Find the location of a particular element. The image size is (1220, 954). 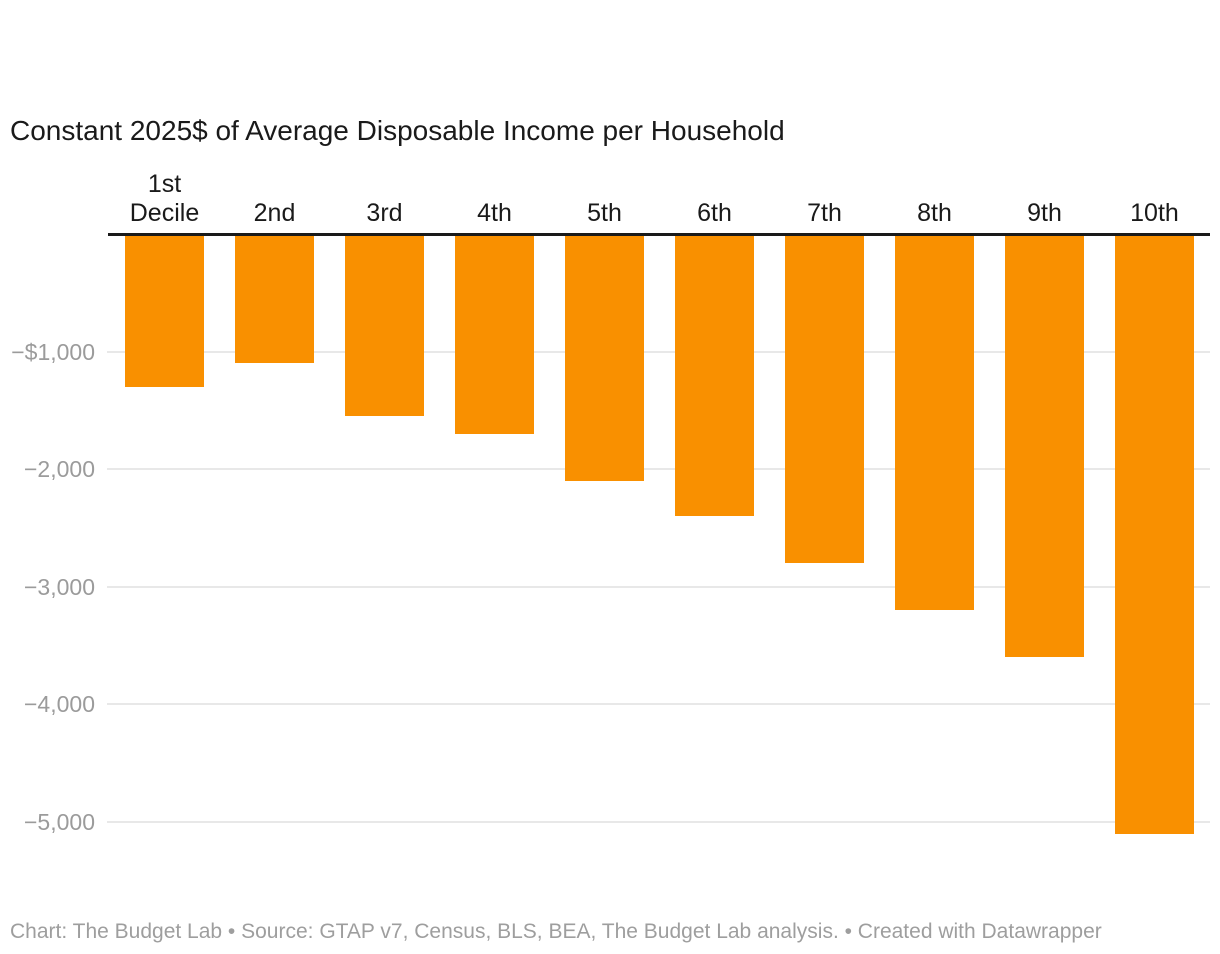

category-label-line: 4th is located at coordinates (494, 213).